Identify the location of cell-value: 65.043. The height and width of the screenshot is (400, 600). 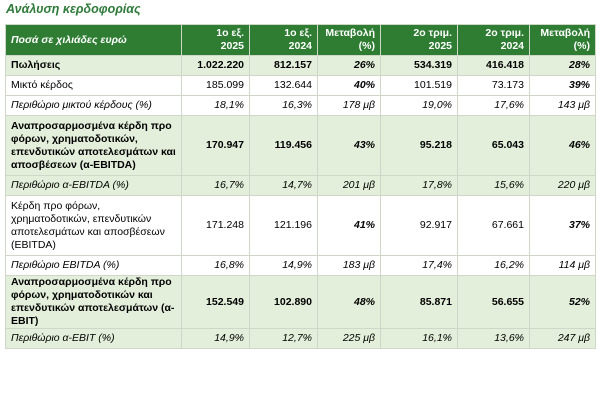
(493, 145).